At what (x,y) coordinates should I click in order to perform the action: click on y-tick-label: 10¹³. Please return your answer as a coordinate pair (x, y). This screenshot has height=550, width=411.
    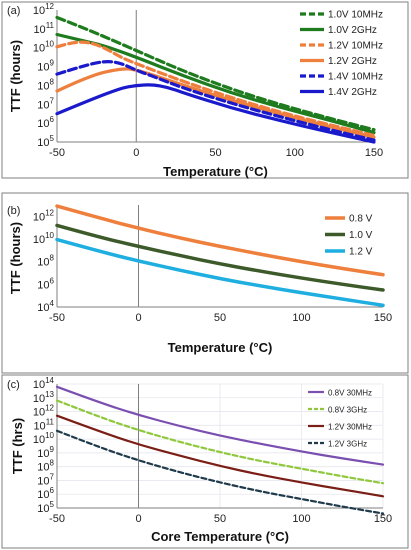
    Looking at the image, I should click on (44, 397).